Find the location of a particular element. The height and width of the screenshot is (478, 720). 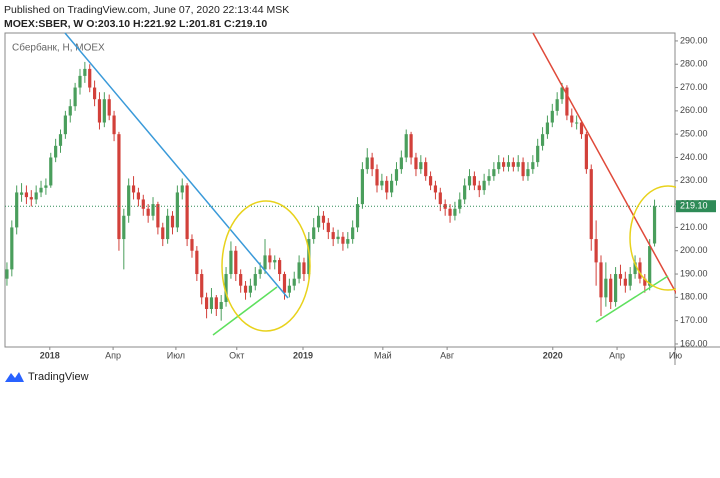

x-tick-label: 2018 is located at coordinates (50, 355).